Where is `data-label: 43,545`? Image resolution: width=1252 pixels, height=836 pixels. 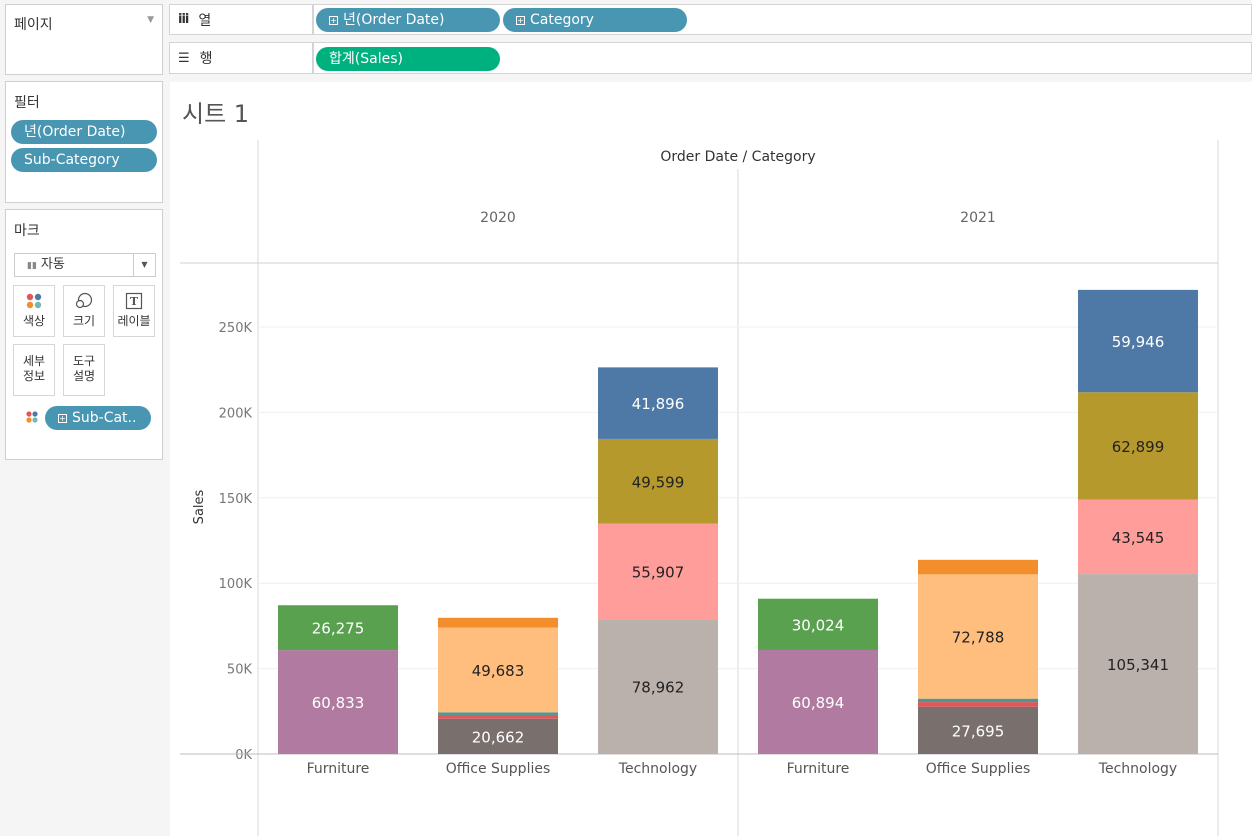
data-label: 43,545 is located at coordinates (1138, 538).